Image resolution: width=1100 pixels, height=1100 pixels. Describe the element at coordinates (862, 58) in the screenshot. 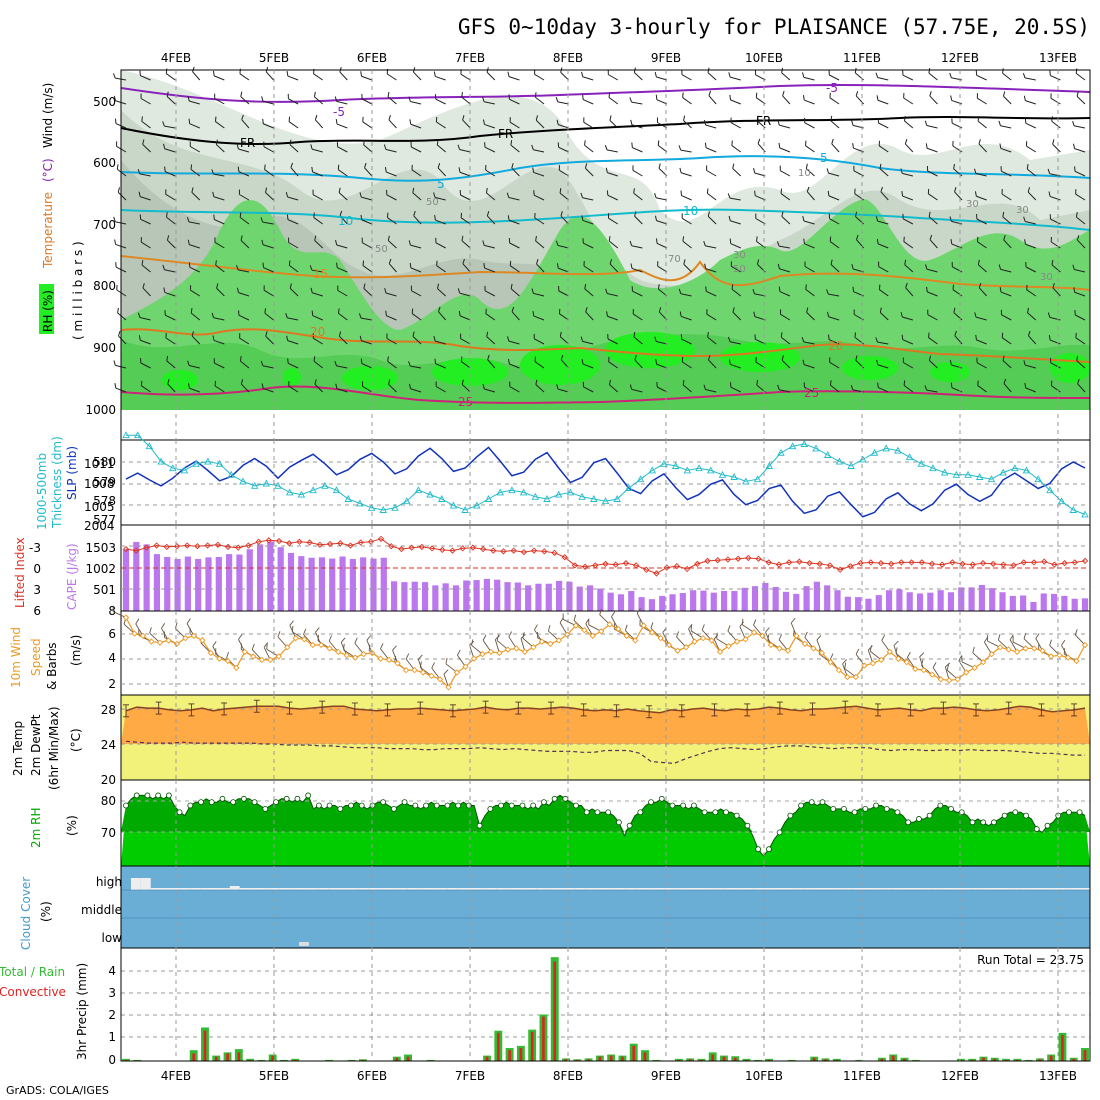

I see `date-top-7: 11FEB` at that location.